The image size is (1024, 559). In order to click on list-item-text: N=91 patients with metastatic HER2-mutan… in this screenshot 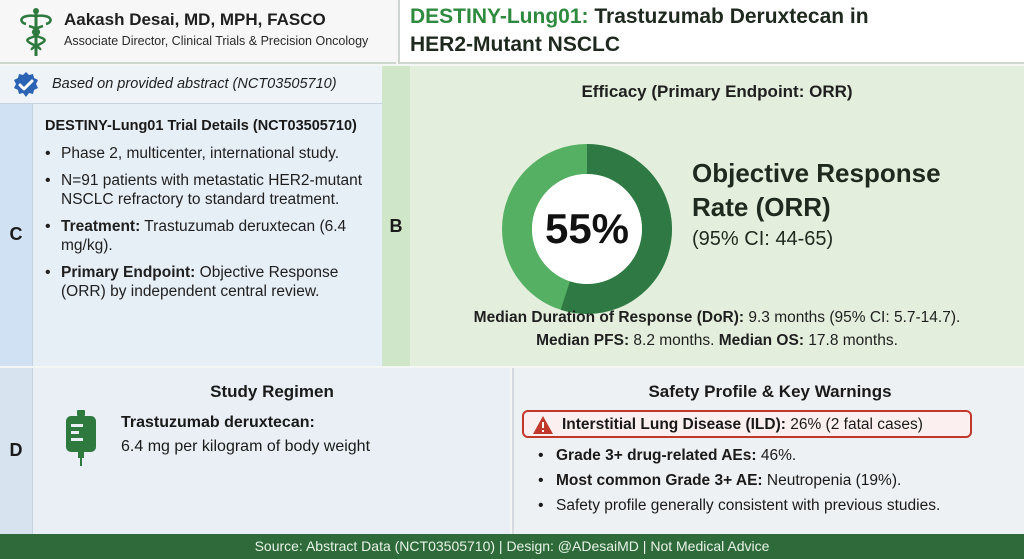, I will do `click(212, 190)`.